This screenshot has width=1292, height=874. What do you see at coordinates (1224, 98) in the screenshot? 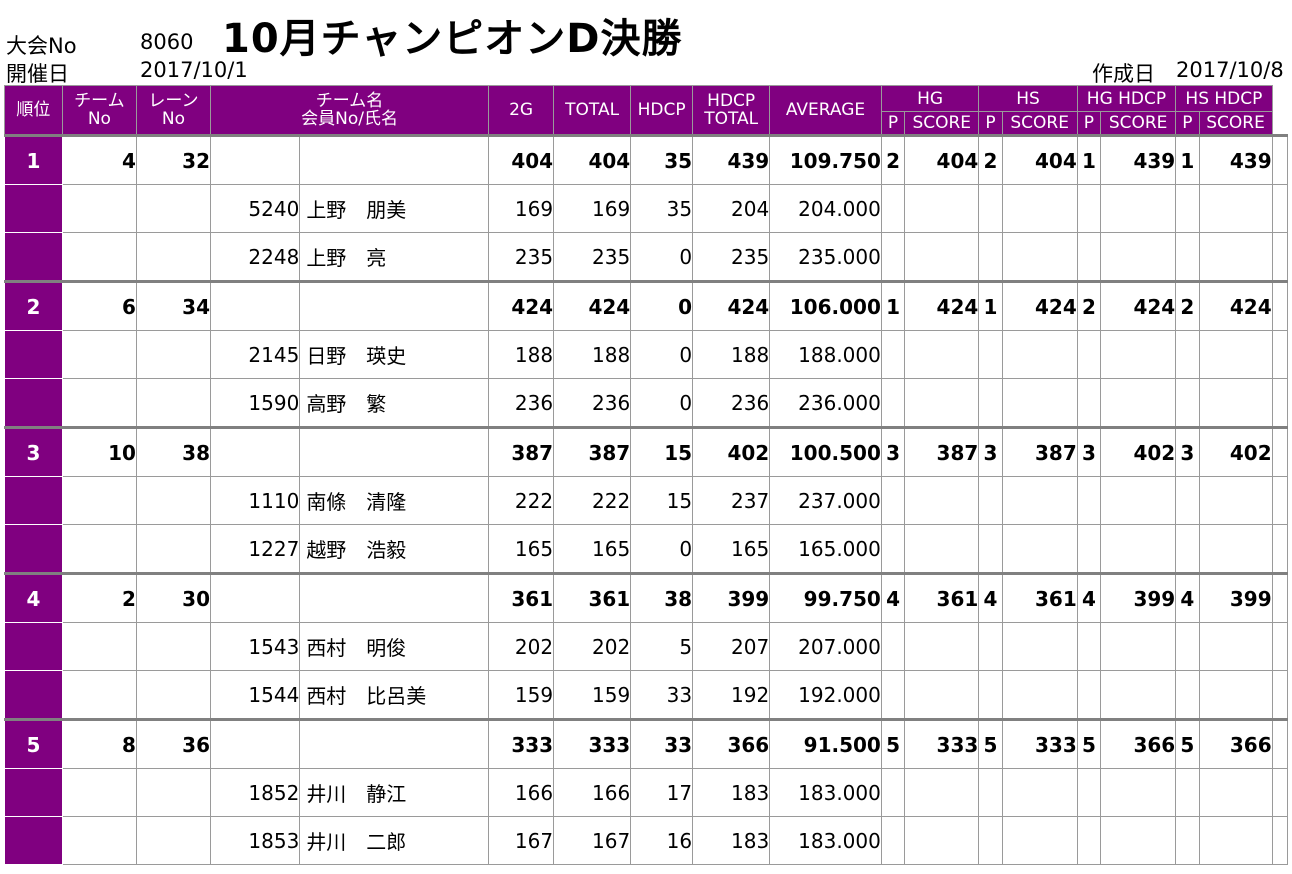
I see `header-hs-hdcp: HS HDCP` at bounding box center [1224, 98].